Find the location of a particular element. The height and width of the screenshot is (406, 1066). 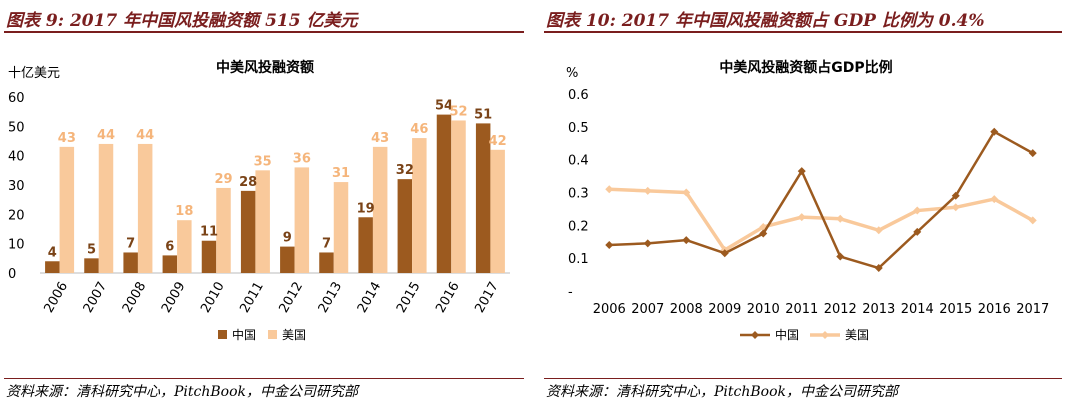

y-tick-label: 40 is located at coordinates (16, 157).